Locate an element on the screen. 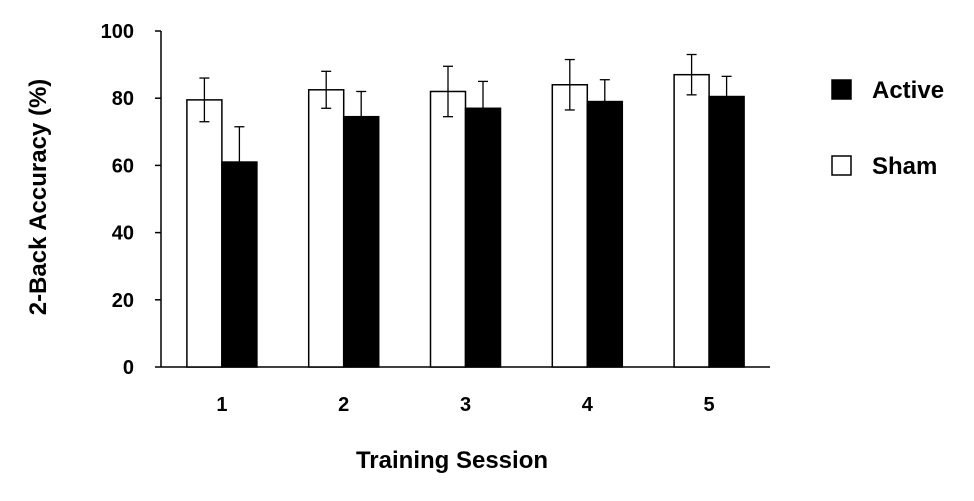 Image resolution: width=974 pixels, height=501 pixels. legend: Active Sham is located at coordinates (887, 128).